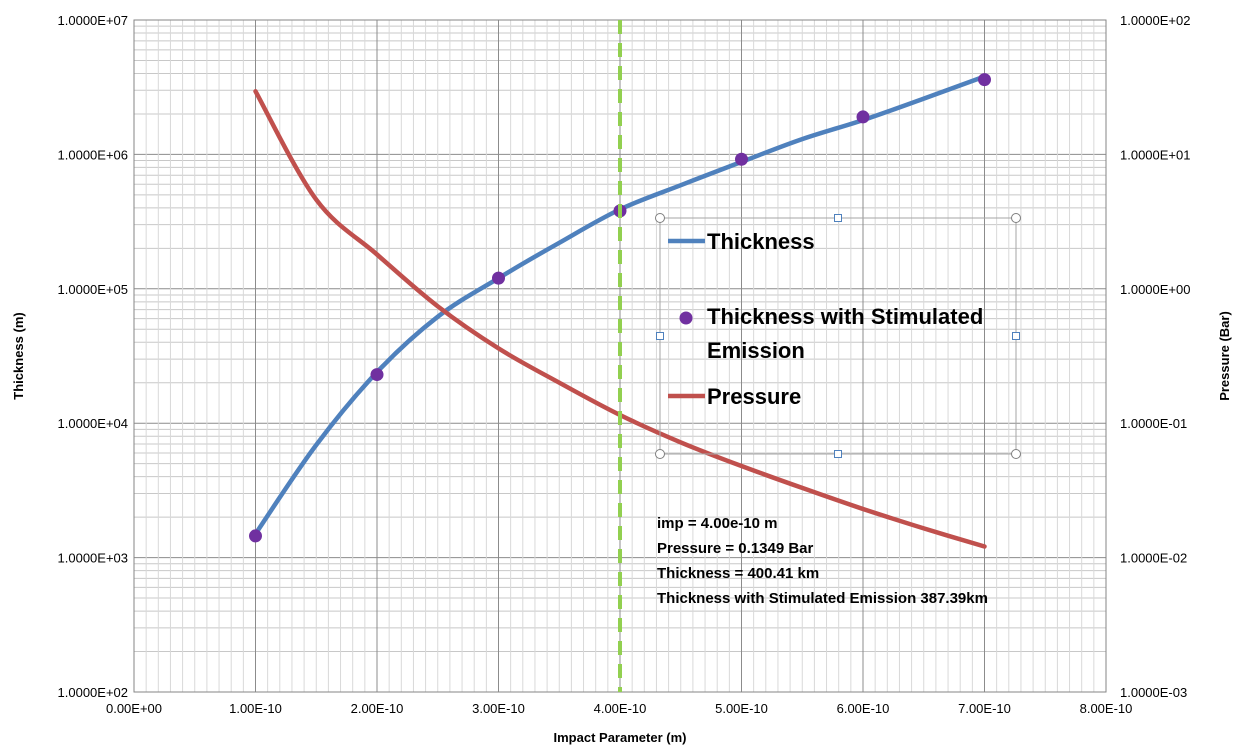  Describe the element at coordinates (1155, 154) in the screenshot. I see `y-right-tick-label: 1.0000E+01` at that location.